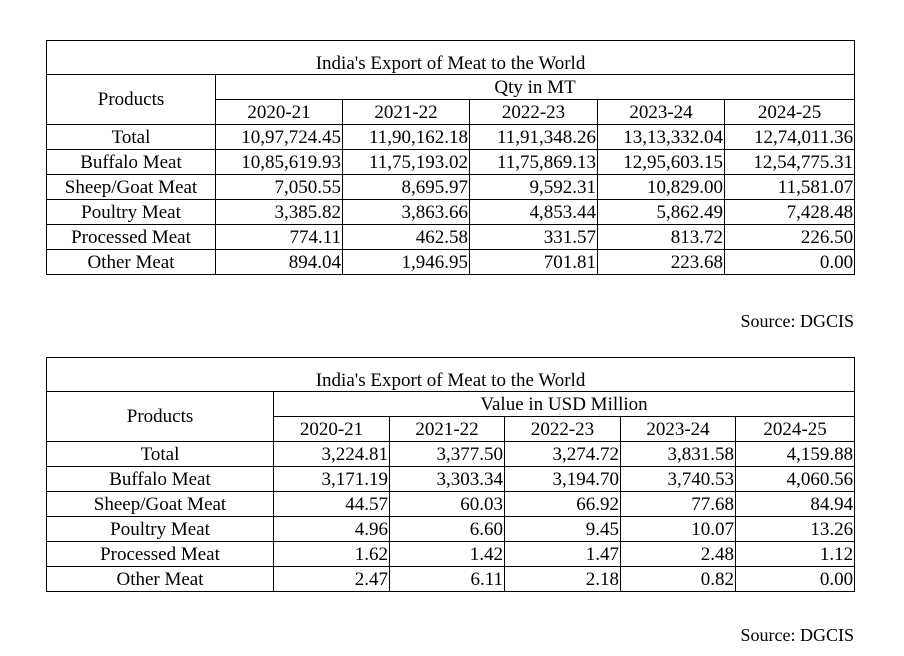  What do you see at coordinates (789, 137) in the screenshot?
I see `value-cell: 12,74,011.36` at bounding box center [789, 137].